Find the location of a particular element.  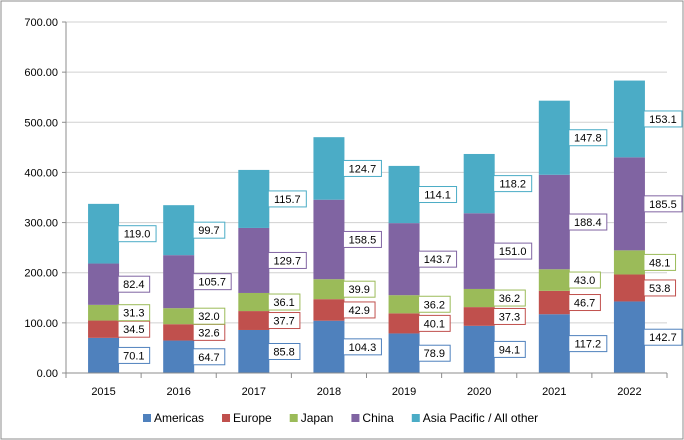

bar-segment-japan-2016 is located at coordinates (179, 316).